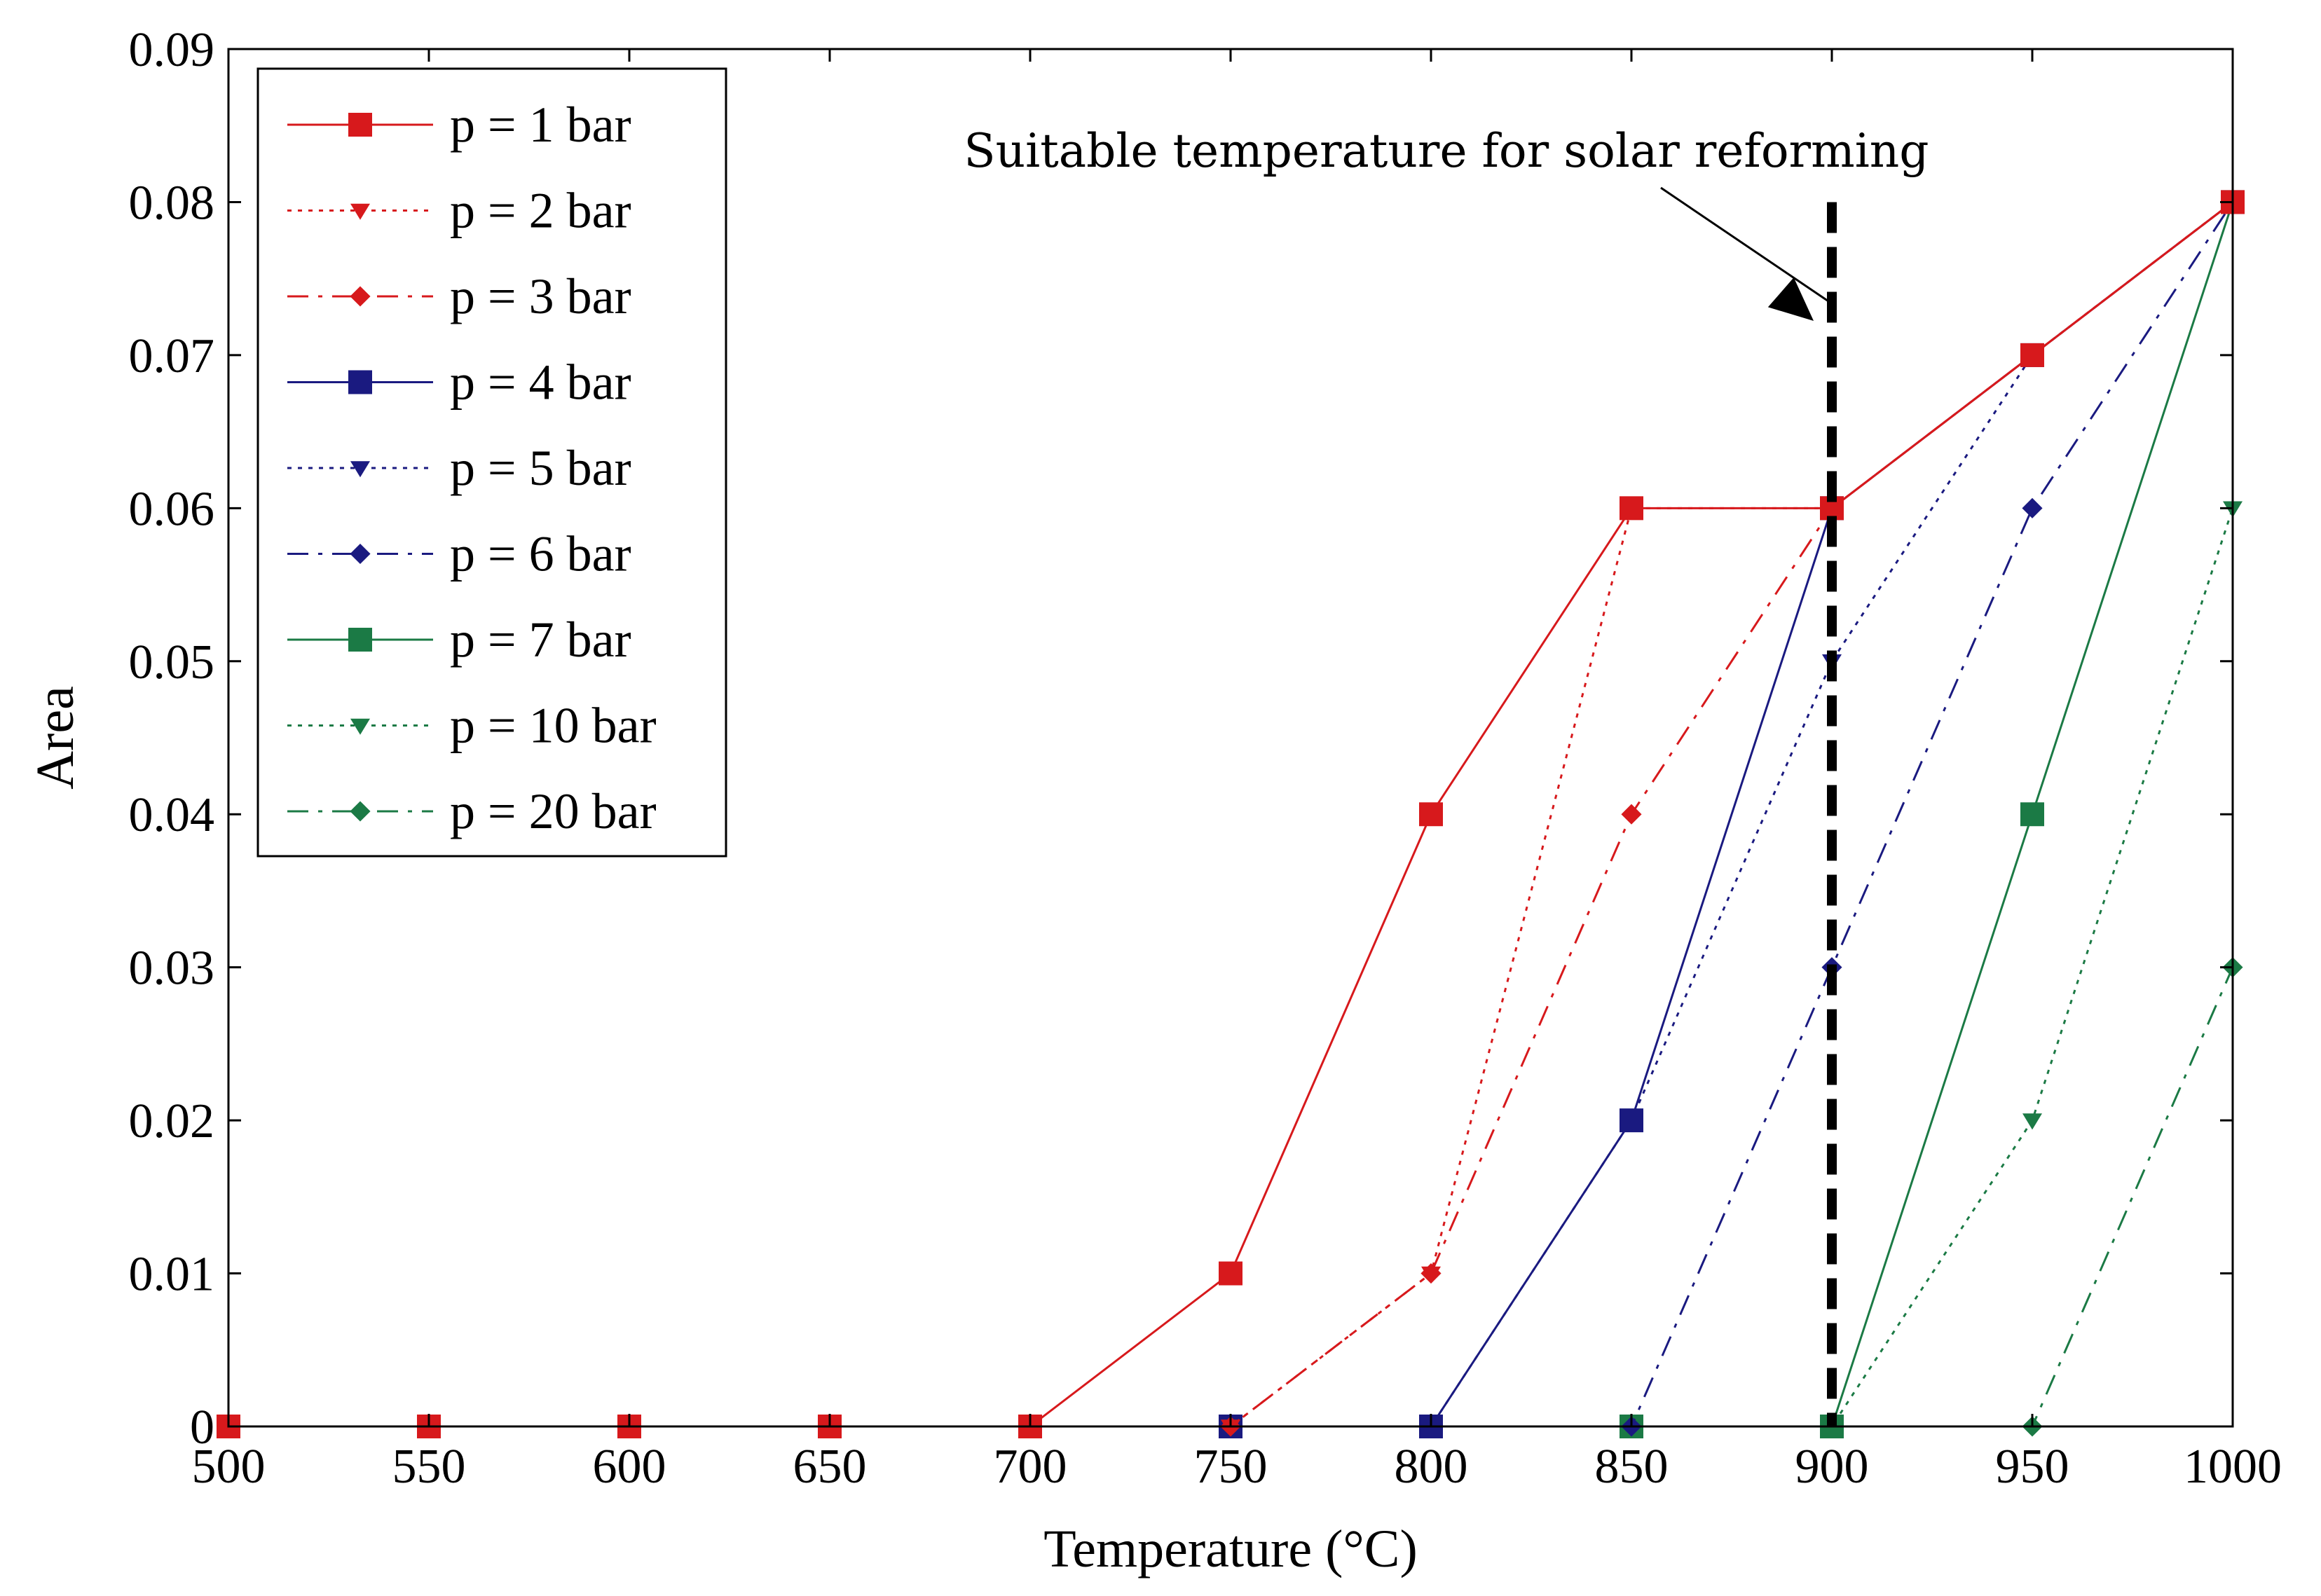 This screenshot has height=1596, width=2321. Describe the element at coordinates (172, 50) in the screenshot. I see `y-tick-label: 0.09` at that location.